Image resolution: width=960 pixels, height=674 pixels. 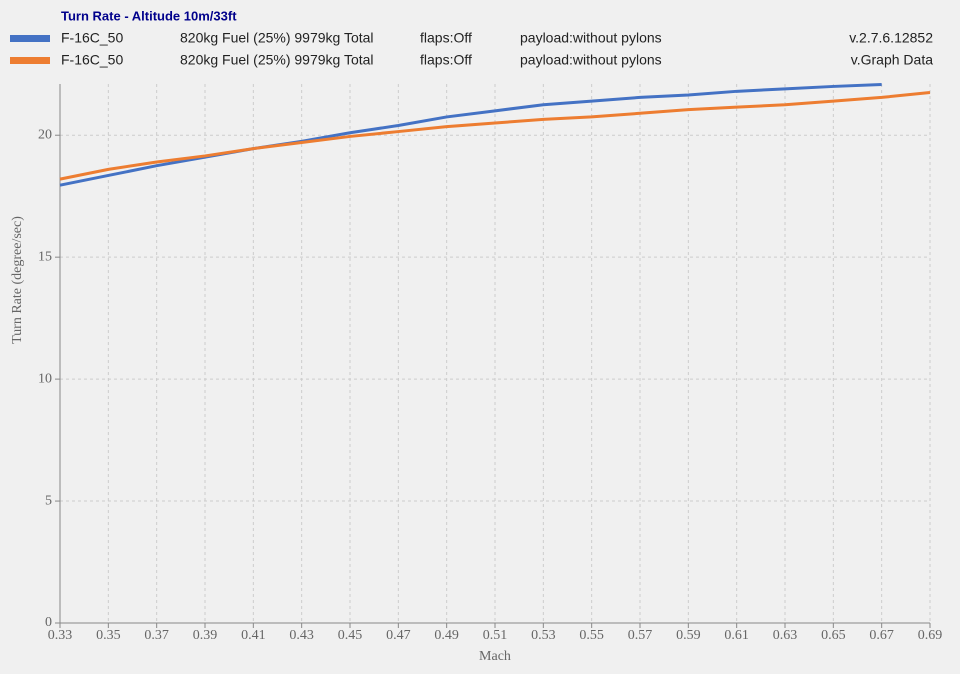 I want to click on x-tick-label: 0.67, so click(x=881, y=635).